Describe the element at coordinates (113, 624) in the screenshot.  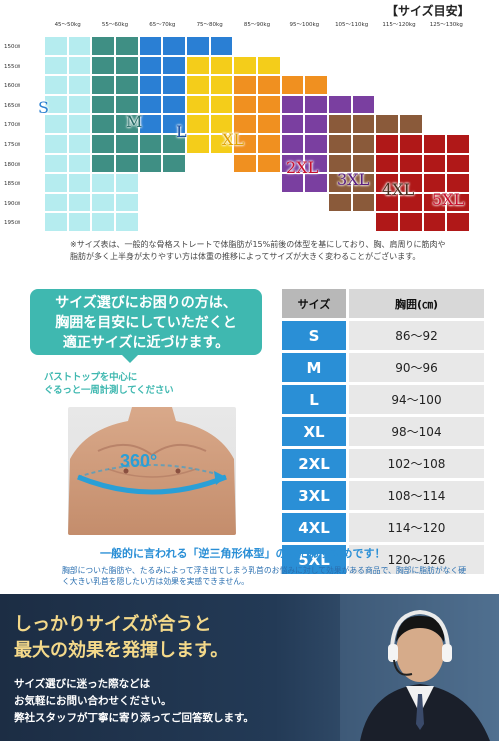
I see `banner-head-1: しっかりサイズが合うと` at that location.